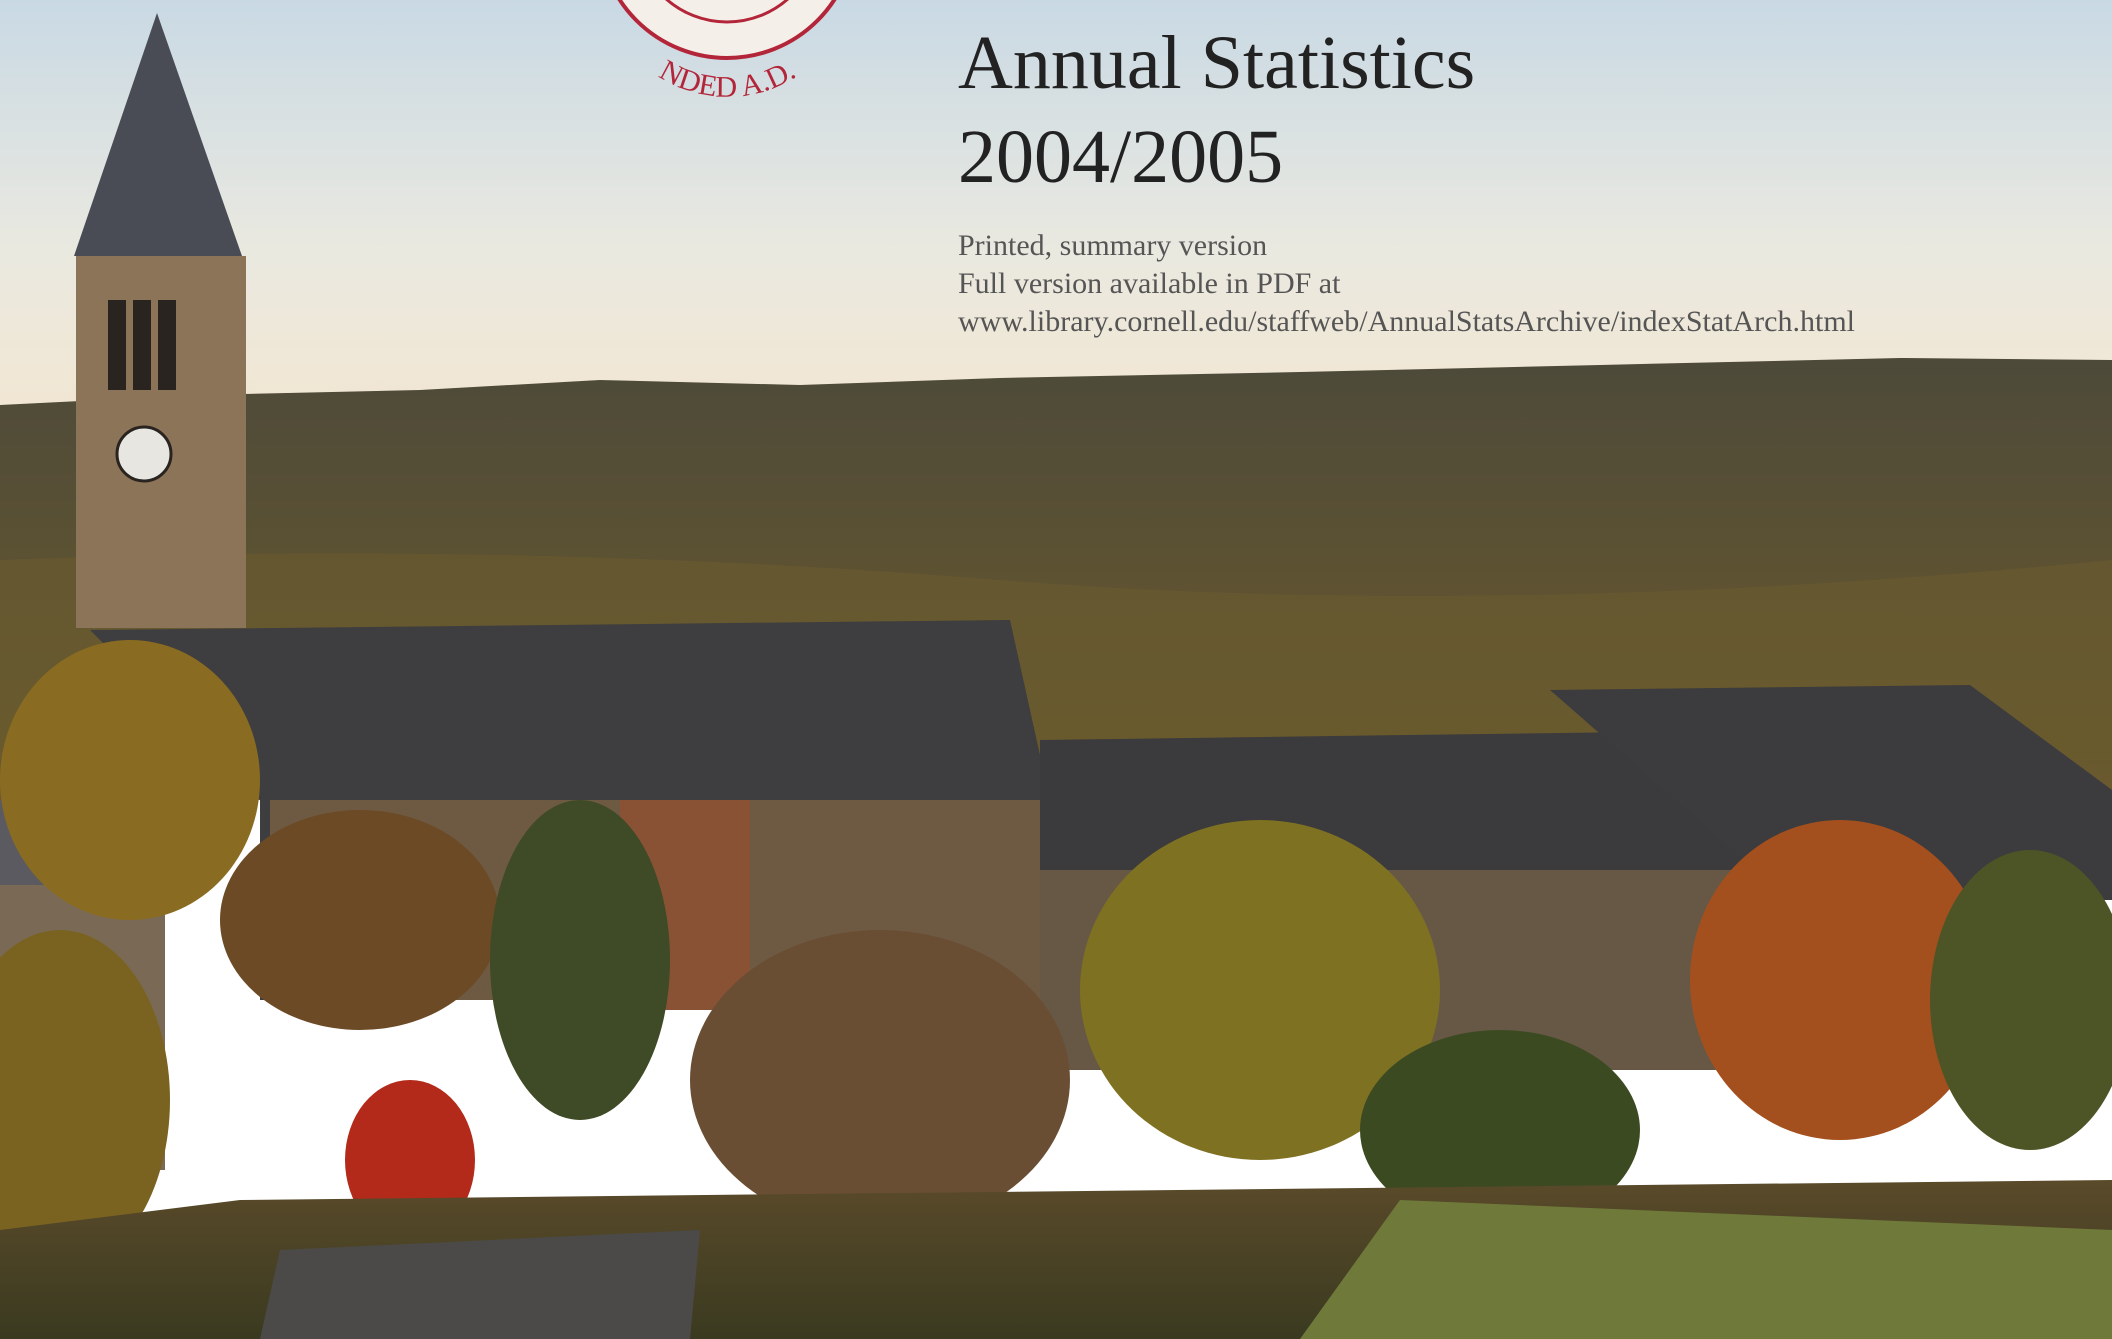 Image resolution: width=2112 pixels, height=1339 pixels. I want to click on road, so click(480, 1284).